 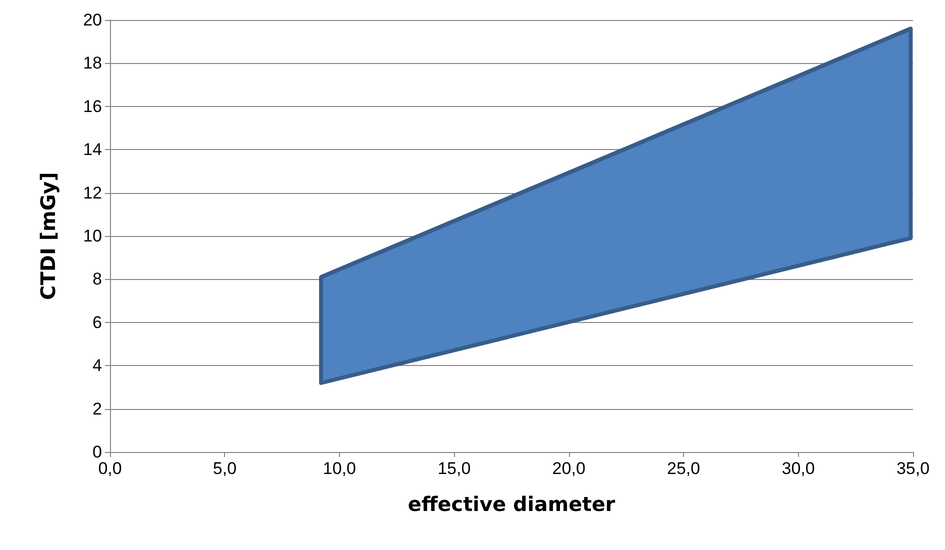 What do you see at coordinates (48, 236) in the screenshot?
I see `y-axis-title: CTDI [mGy]` at bounding box center [48, 236].